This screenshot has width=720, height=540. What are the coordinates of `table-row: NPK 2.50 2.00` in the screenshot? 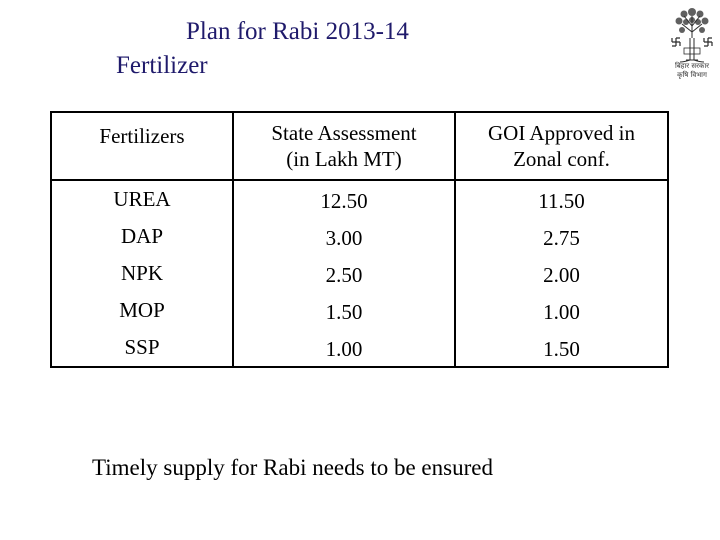 It's located at (359, 273).